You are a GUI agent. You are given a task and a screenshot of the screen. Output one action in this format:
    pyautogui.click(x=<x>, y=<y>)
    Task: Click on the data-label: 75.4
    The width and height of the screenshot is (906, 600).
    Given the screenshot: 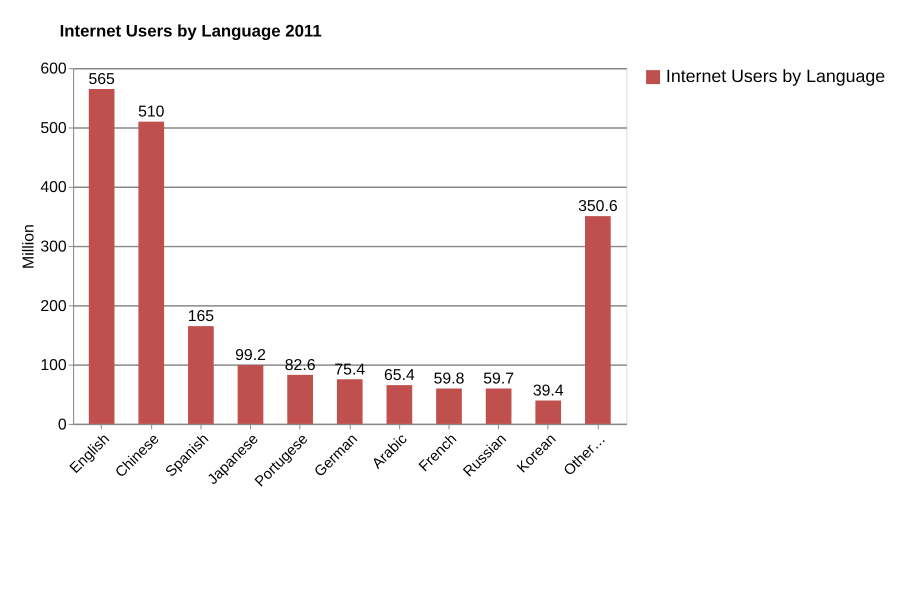 What is the action you would take?
    pyautogui.click(x=350, y=369)
    